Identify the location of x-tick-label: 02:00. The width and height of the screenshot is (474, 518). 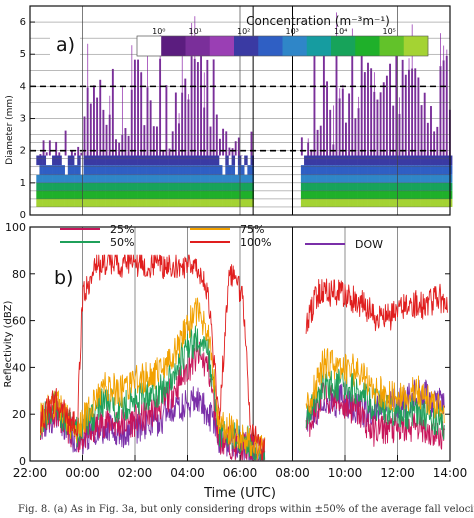
(135, 473).